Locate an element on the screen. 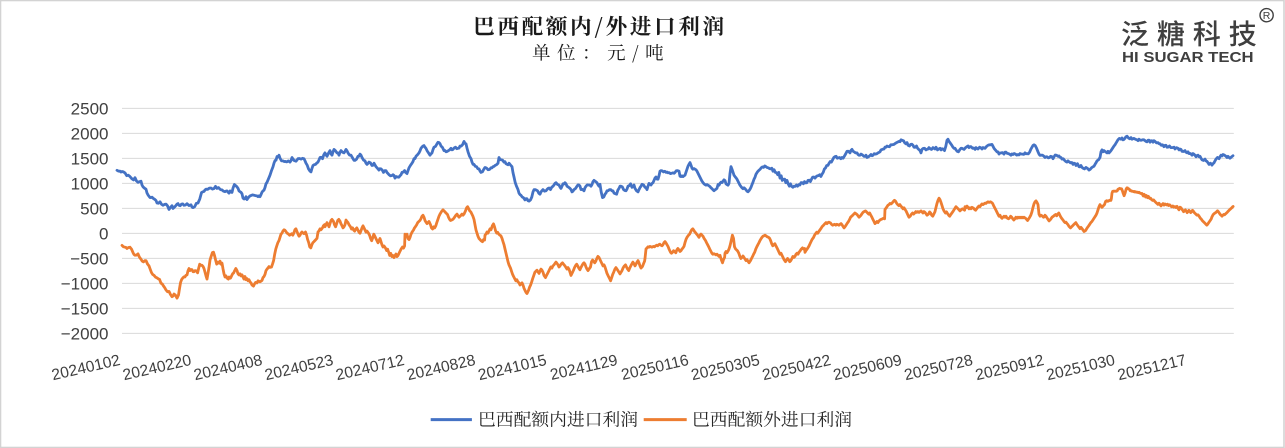  svg-text: −500 is located at coordinates (89, 259).